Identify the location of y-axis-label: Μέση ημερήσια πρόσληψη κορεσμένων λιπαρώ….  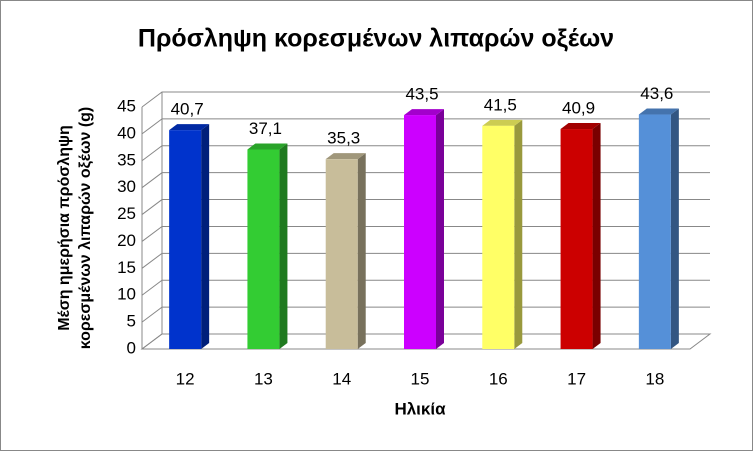
(75, 228).